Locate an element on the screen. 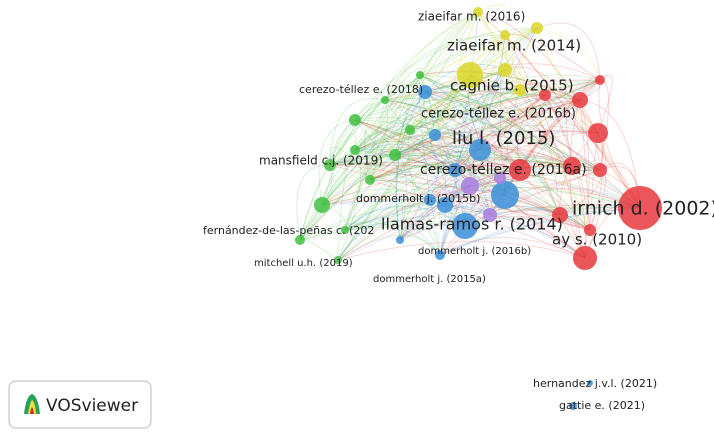 This screenshot has width=714, height=438. node-label: ziaeifar m. (2014) is located at coordinates (514, 46).